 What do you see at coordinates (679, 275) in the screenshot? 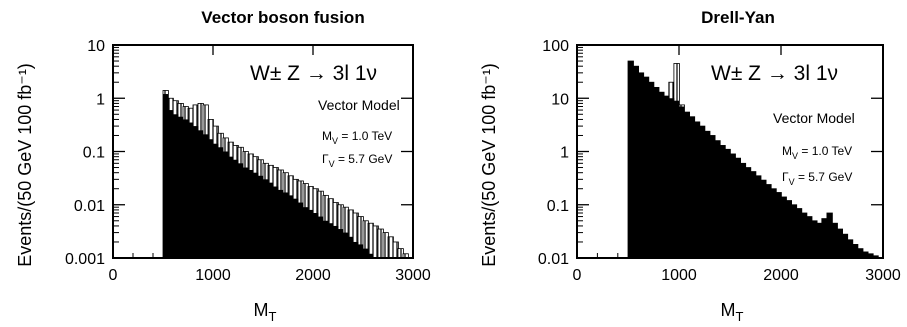
I see `x-tick-label: 1000` at bounding box center [679, 275].